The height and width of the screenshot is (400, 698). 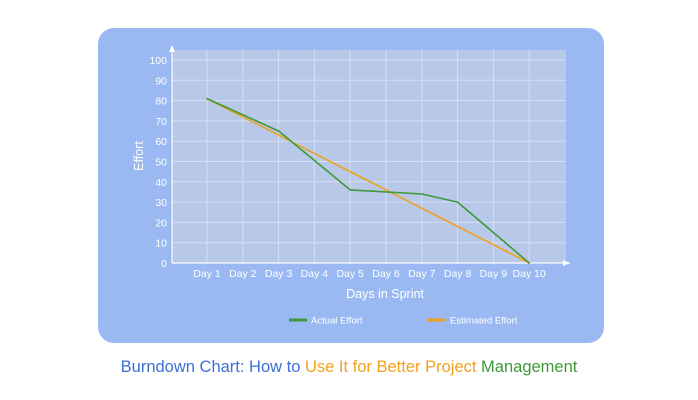 I want to click on x-tick-label: Day 6, so click(x=386, y=274).